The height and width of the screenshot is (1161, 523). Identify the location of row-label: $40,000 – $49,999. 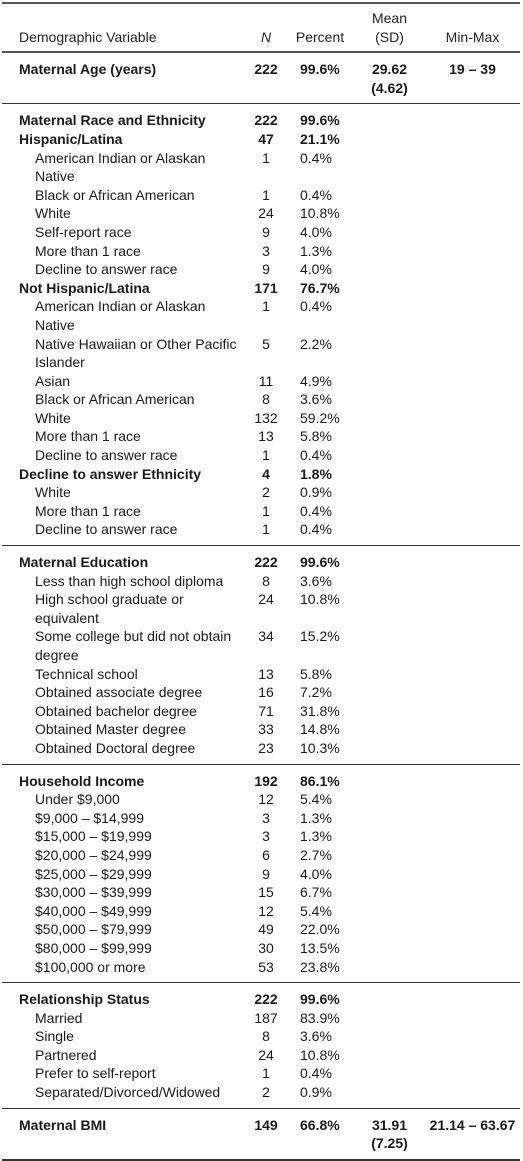
(93, 910).